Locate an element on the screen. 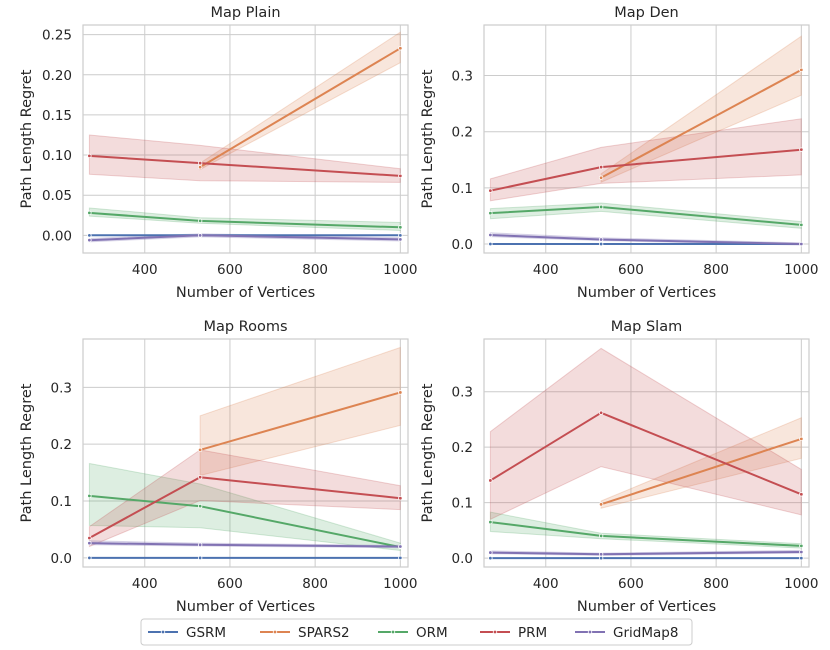 The image size is (830, 650). bands-map-den is located at coordinates (645, 140).